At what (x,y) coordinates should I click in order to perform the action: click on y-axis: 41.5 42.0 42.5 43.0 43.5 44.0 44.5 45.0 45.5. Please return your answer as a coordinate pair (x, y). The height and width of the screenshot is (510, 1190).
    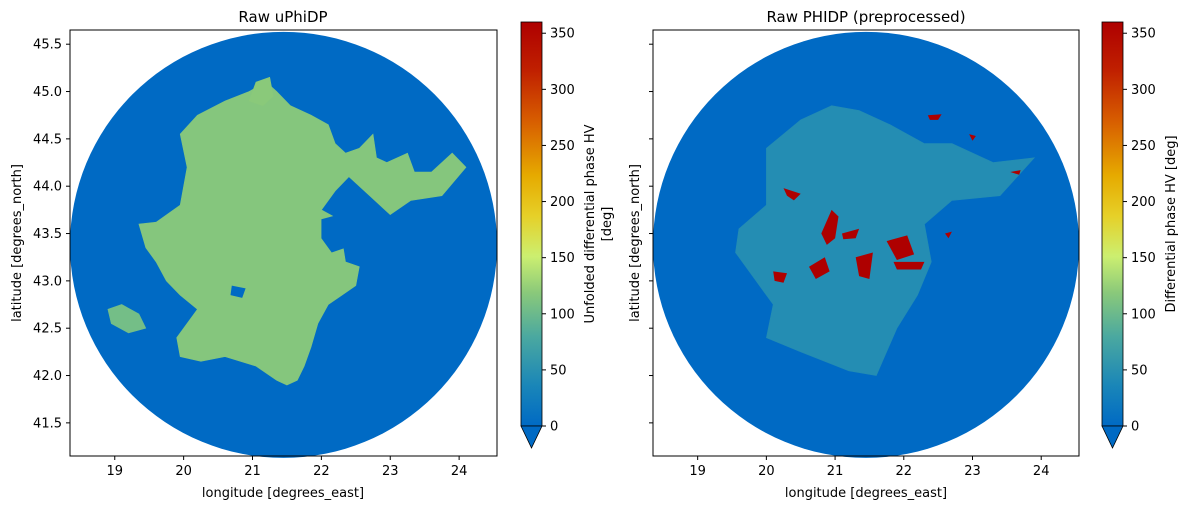
    Looking at the image, I should click on (51, 234).